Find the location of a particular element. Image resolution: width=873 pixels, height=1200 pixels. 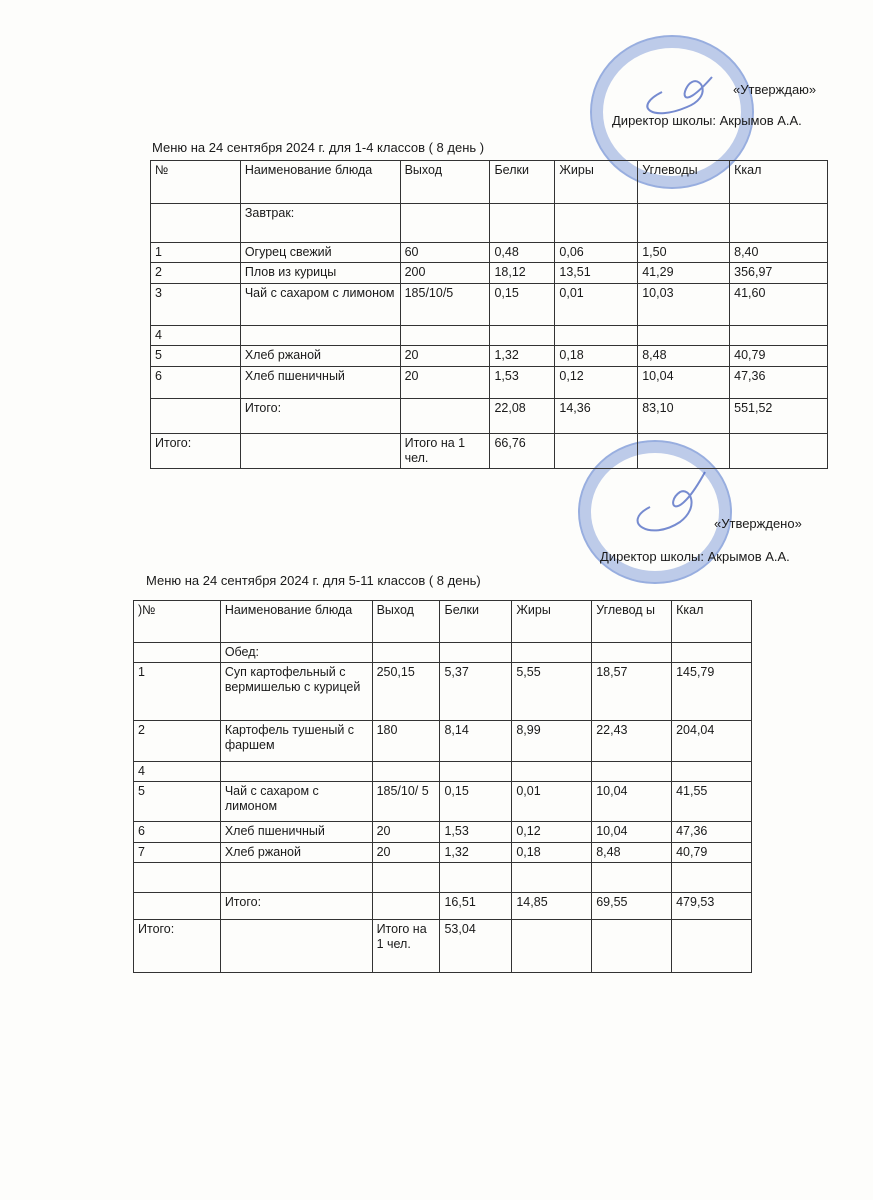

table-cell: 66,76 is located at coordinates (522, 451).